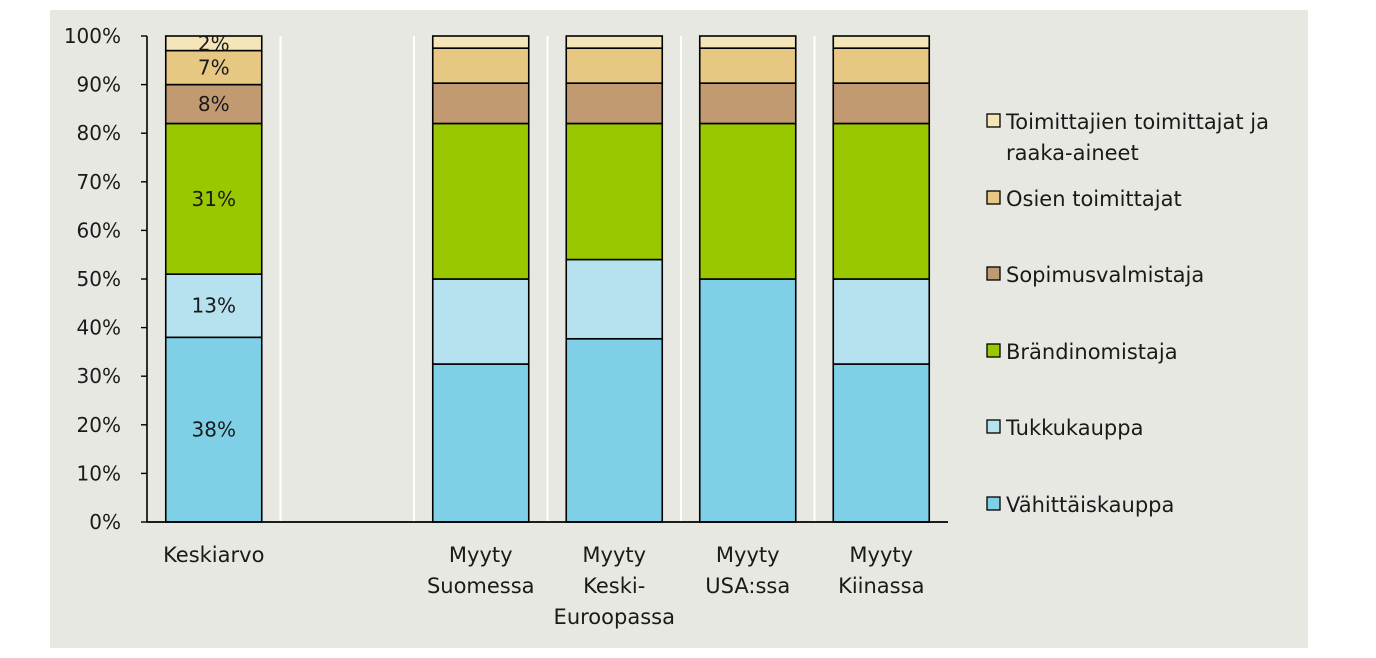  What do you see at coordinates (105, 522) in the screenshot?
I see `y-axis-tick-label: 0%` at bounding box center [105, 522].